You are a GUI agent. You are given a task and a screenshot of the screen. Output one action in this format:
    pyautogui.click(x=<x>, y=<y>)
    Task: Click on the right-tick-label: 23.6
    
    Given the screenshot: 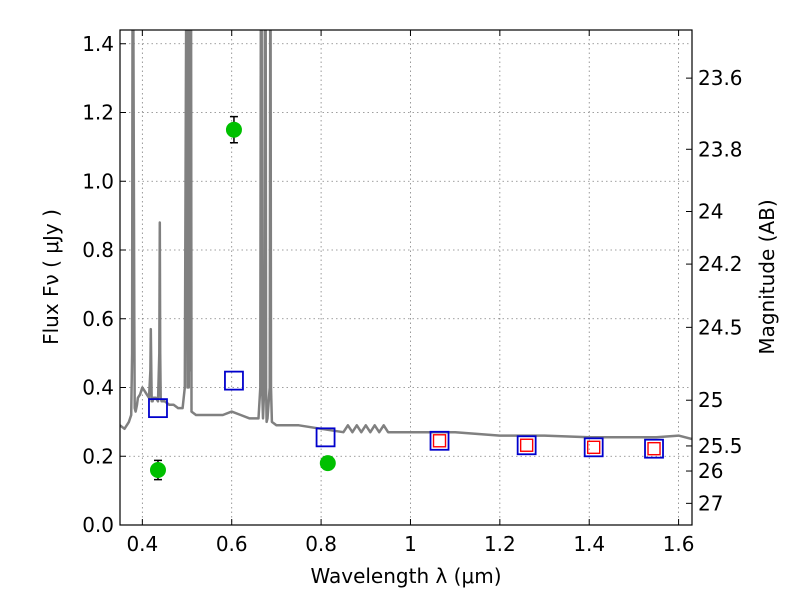 What is the action you would take?
    pyautogui.click(x=720, y=78)
    